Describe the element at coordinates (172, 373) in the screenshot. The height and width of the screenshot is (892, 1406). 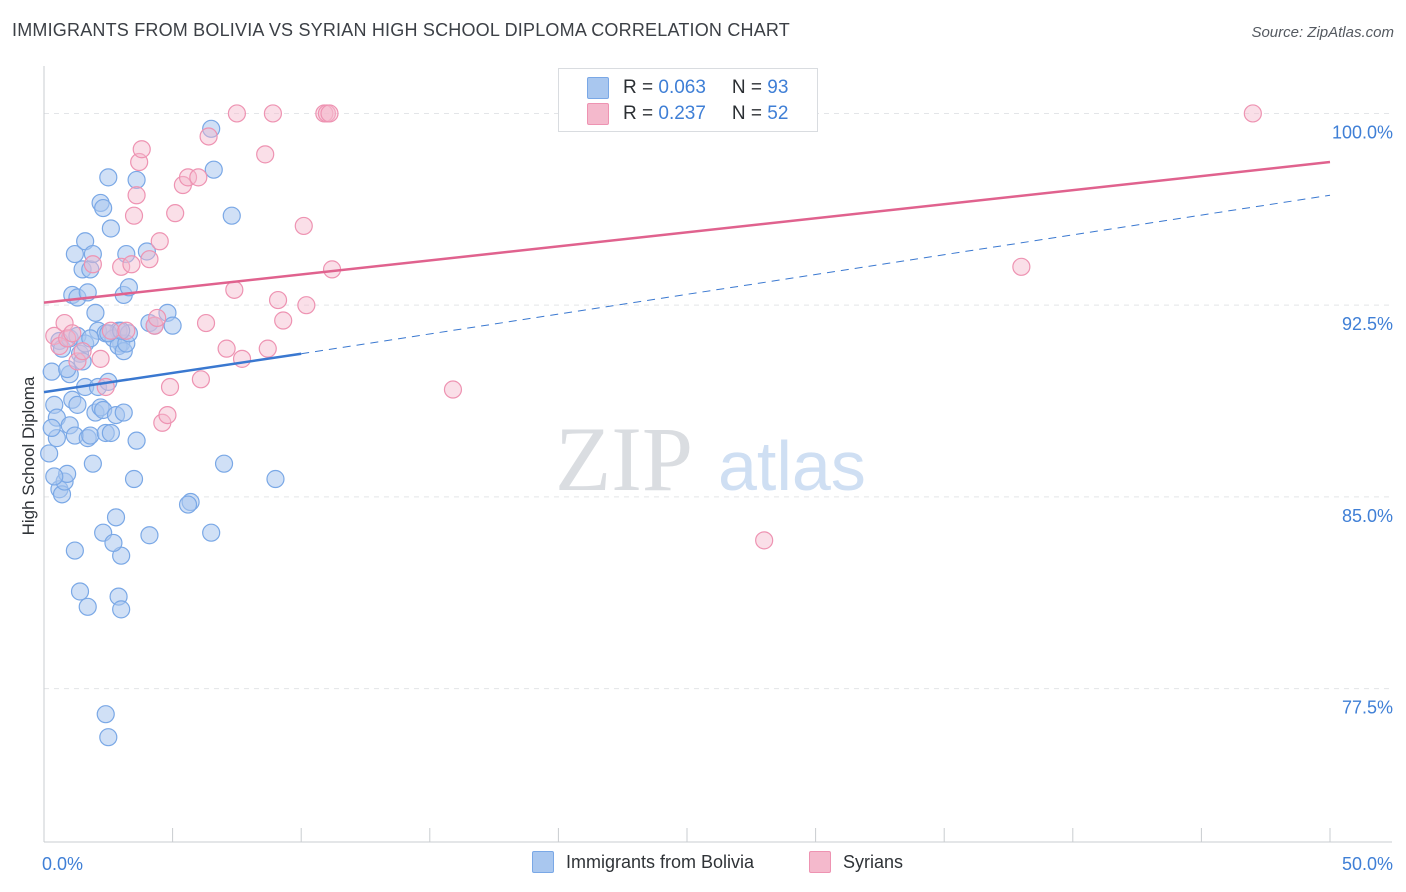
I see `bolivia-trend-line` at that location.